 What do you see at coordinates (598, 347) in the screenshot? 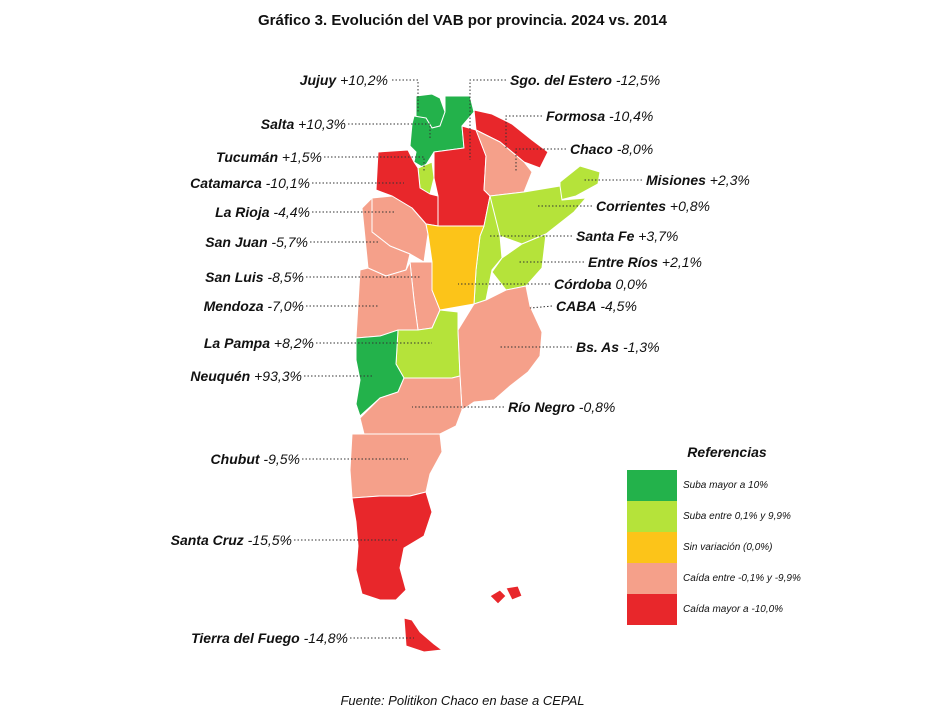
I see `province-name: Bs. As` at bounding box center [598, 347].